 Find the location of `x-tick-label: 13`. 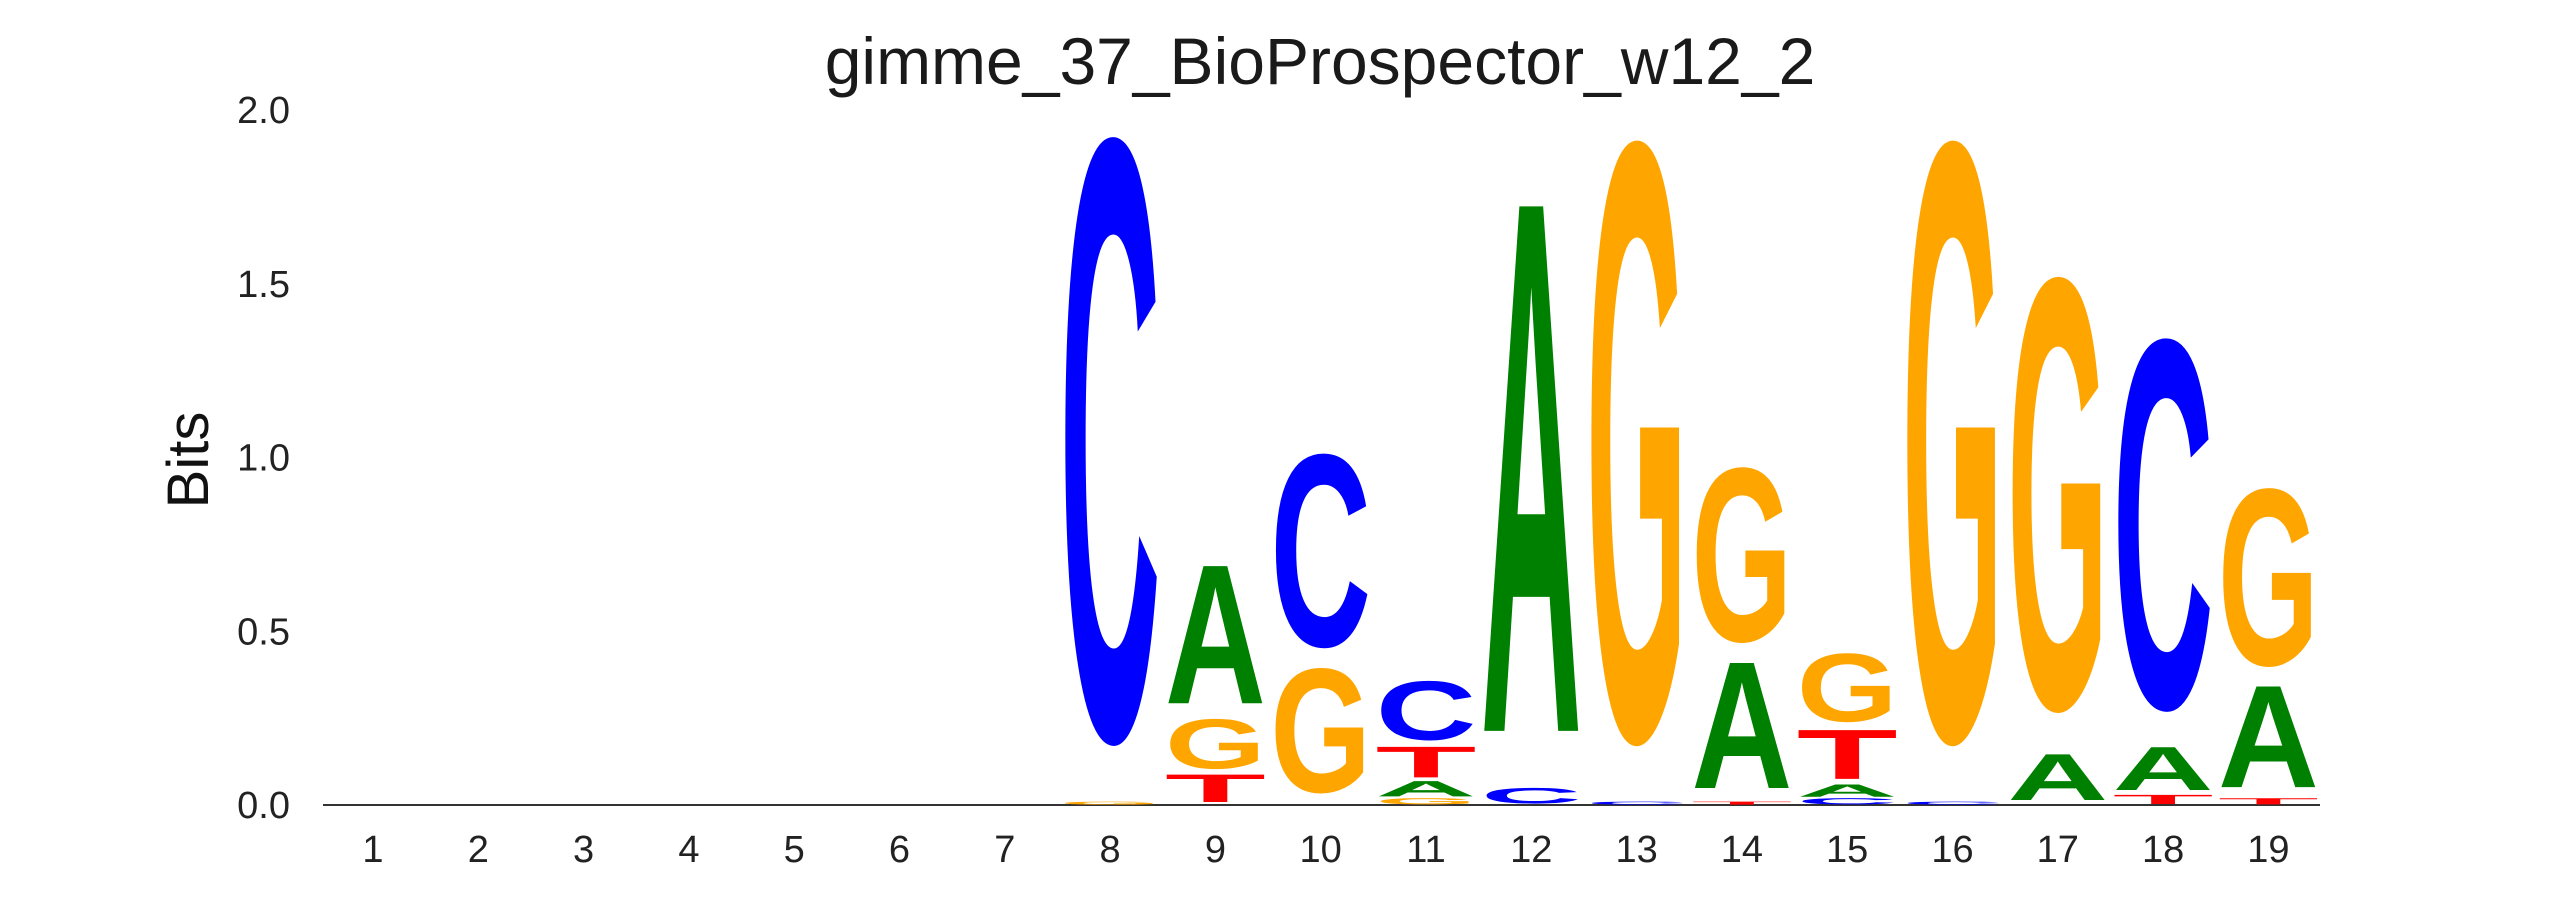

x-tick-label: 13 is located at coordinates (1636, 850).